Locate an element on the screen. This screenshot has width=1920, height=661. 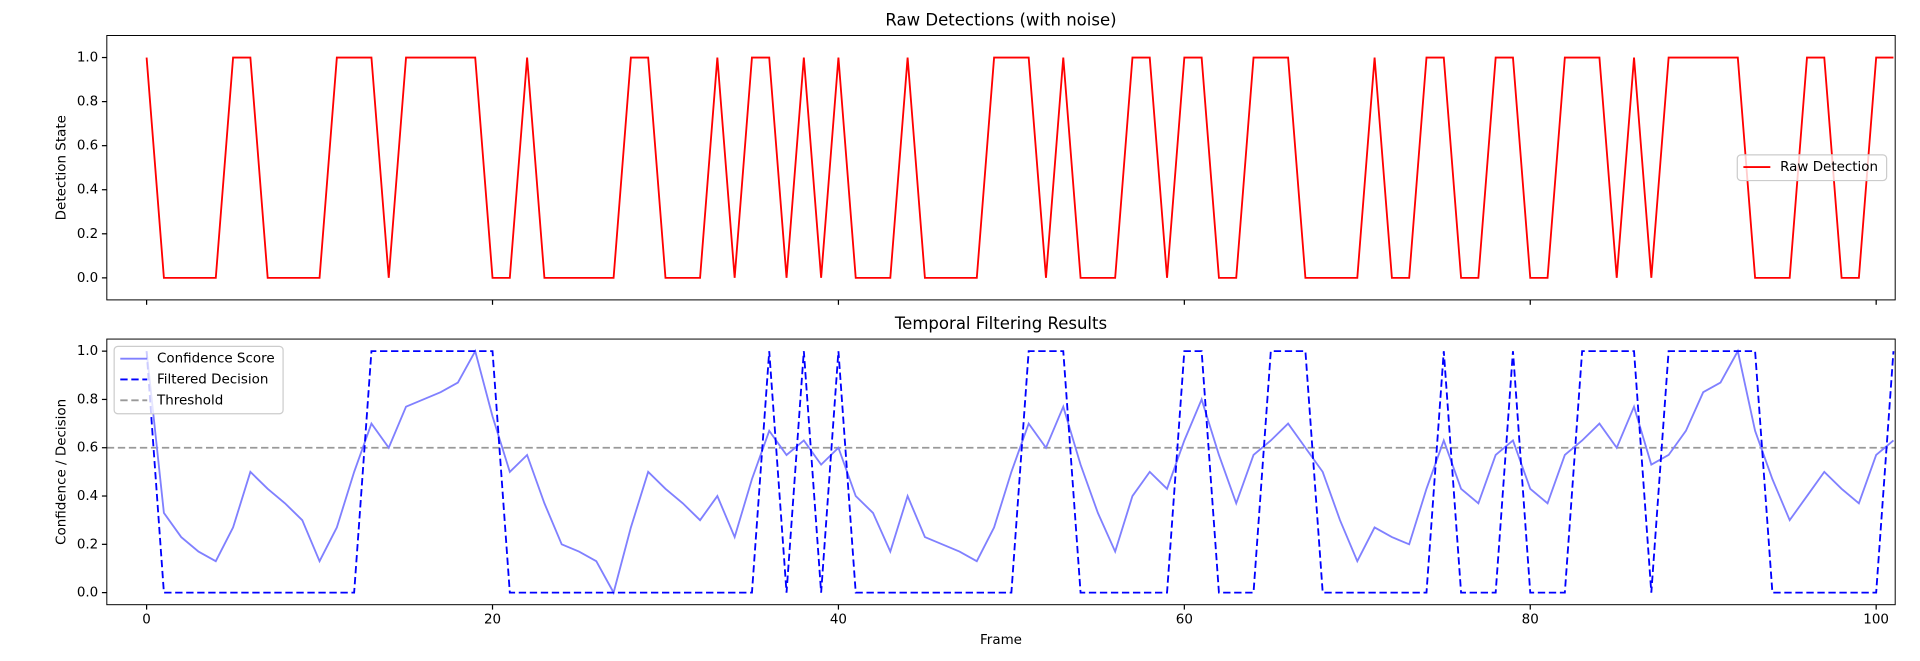
x-tick-label: 20 is located at coordinates (492, 619).